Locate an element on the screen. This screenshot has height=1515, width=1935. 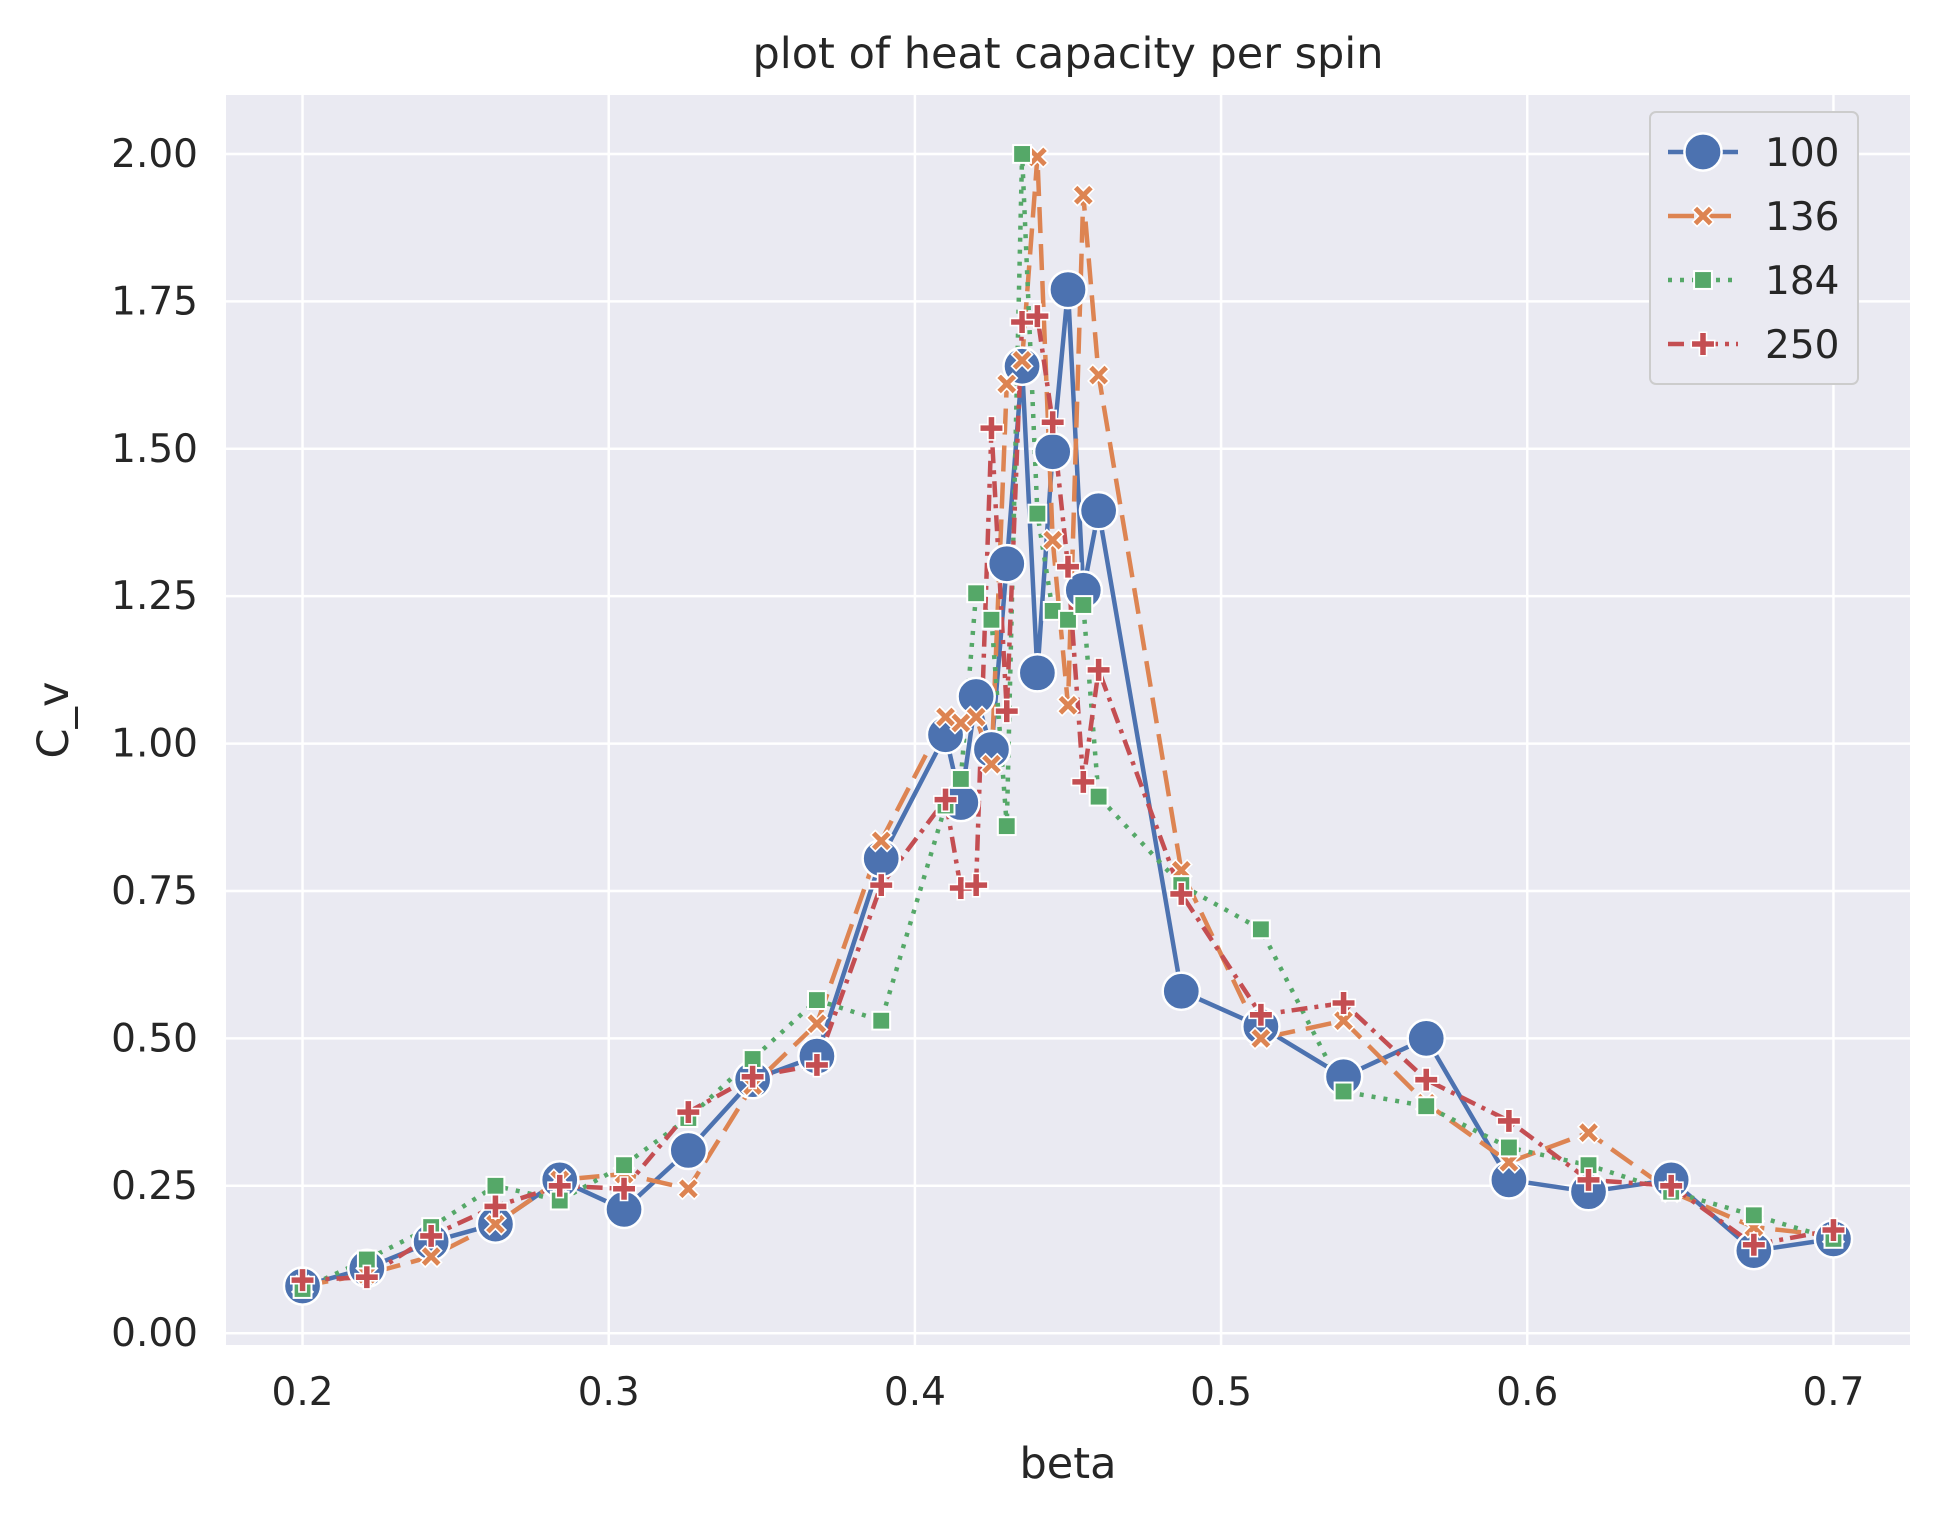
x-tick-label: 0.3 is located at coordinates (609, 1392).